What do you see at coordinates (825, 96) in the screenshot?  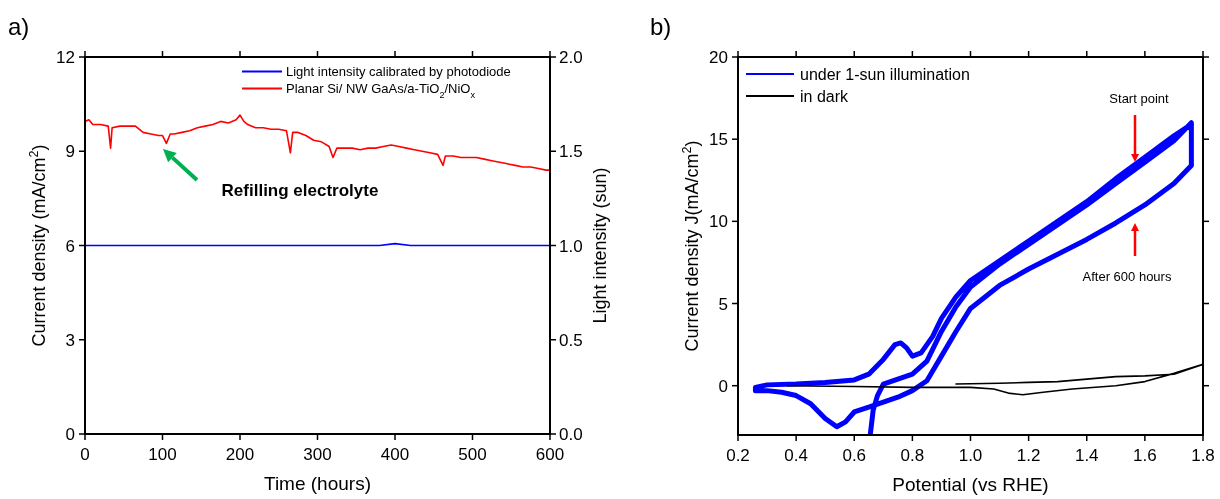 I see `legend-label: in dark` at bounding box center [825, 96].